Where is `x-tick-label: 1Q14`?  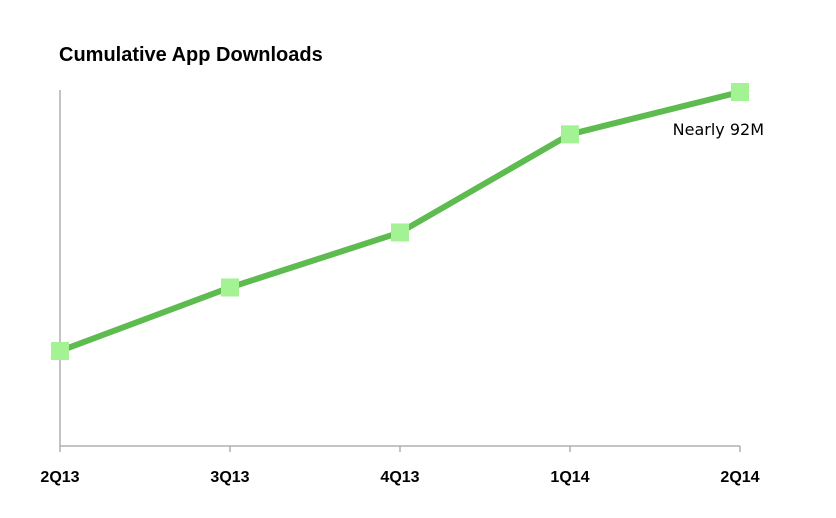
x-tick-label: 1Q14 is located at coordinates (569, 477).